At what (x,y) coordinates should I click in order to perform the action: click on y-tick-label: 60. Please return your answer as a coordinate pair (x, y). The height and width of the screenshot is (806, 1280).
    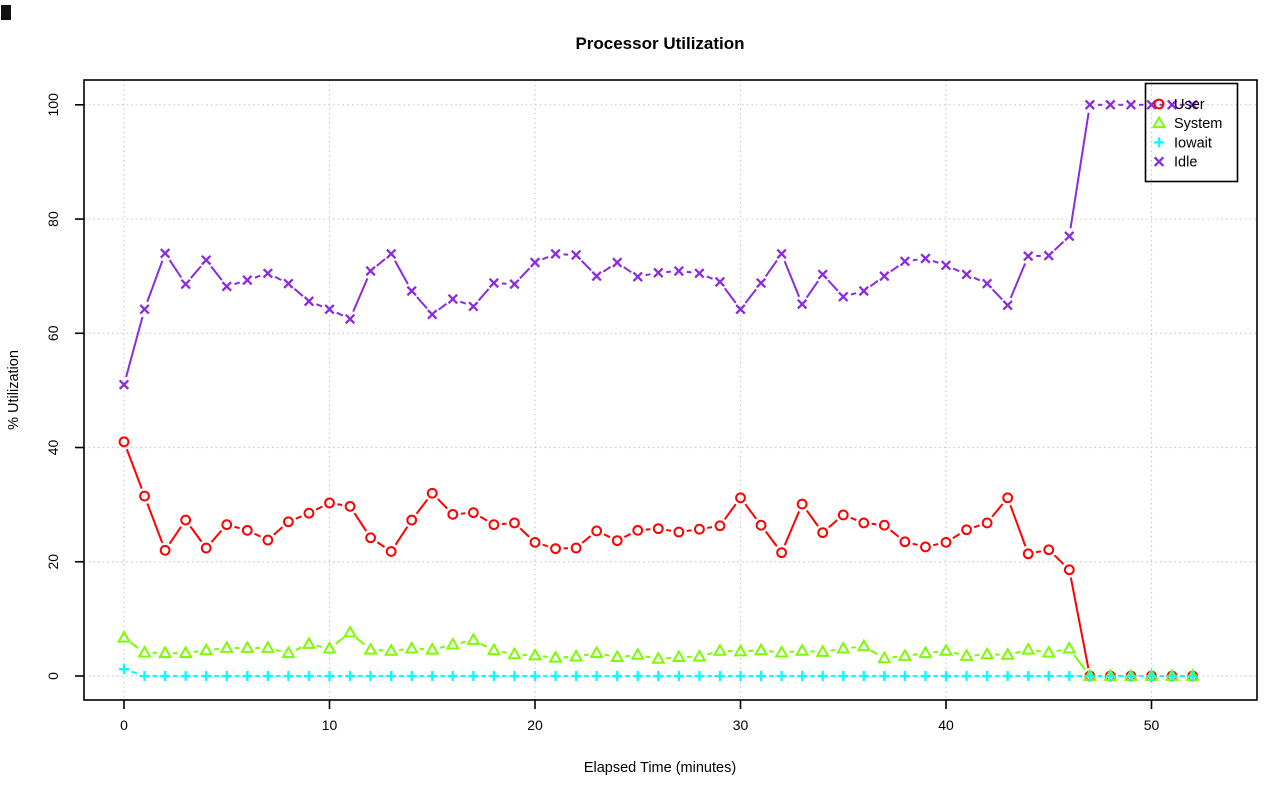
    Looking at the image, I should click on (53, 333).